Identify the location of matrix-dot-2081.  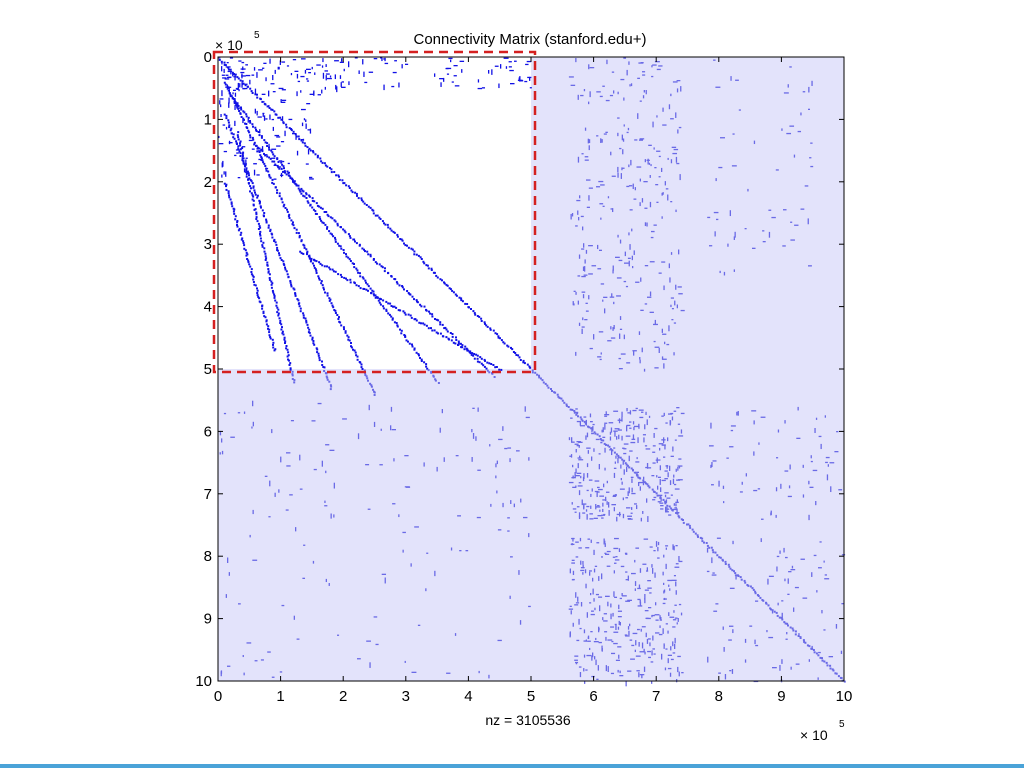
(373, 389).